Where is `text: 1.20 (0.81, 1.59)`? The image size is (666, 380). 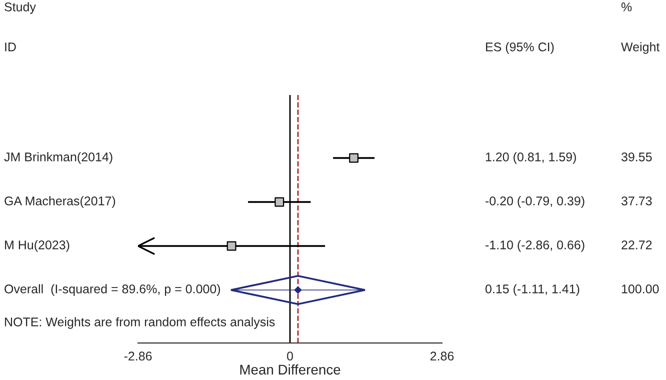
text: 1.20 (0.81, 1.59) is located at coordinates (531, 158).